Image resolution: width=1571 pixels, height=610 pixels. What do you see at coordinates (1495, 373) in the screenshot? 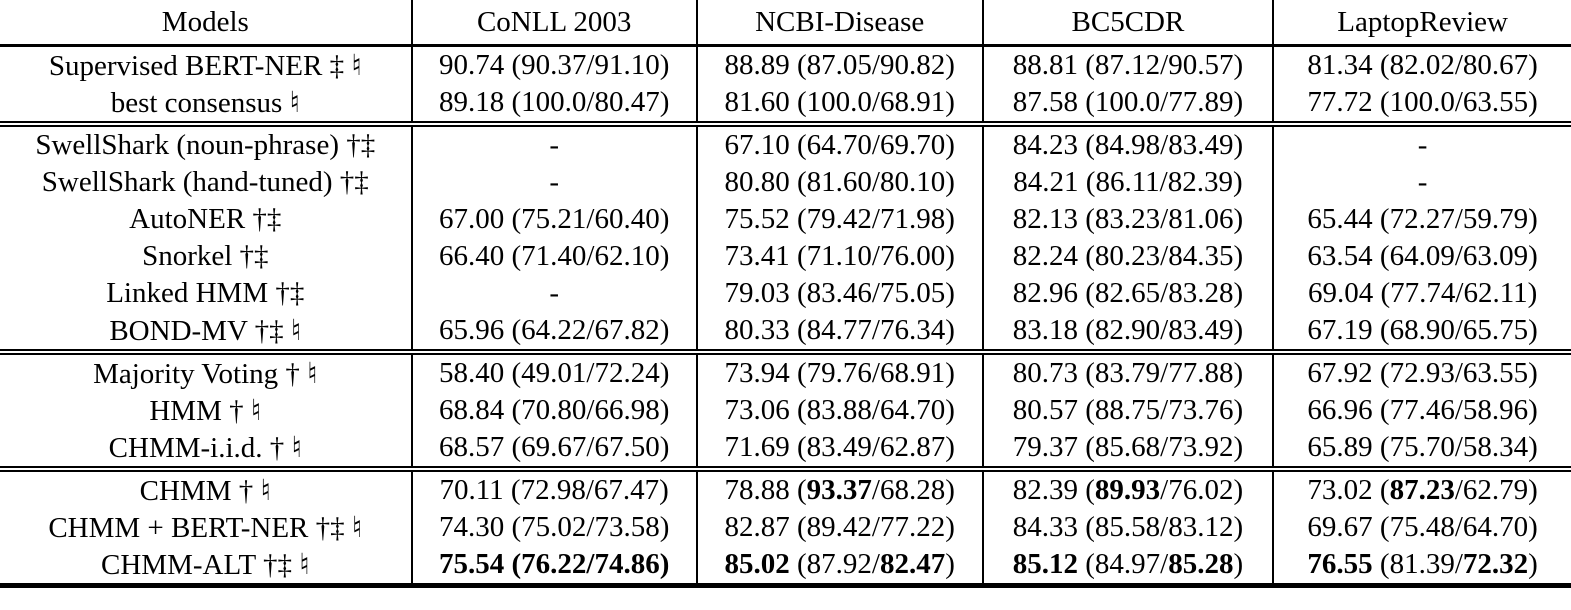
I see `score-text: 63.55` at bounding box center [1495, 373].